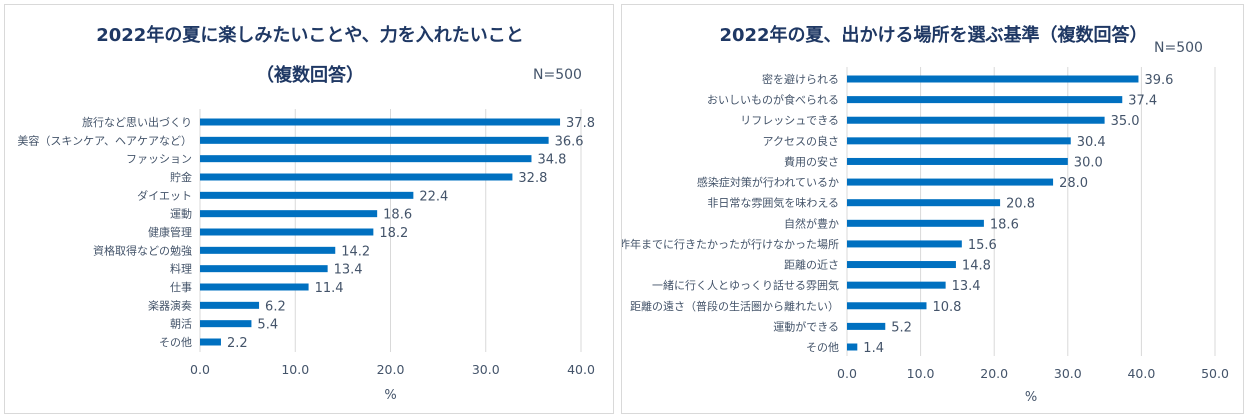 The height and width of the screenshot is (419, 1248). I want to click on category-label: 一緒に行く人とゆっくり話せる雰囲気, so click(745, 285).